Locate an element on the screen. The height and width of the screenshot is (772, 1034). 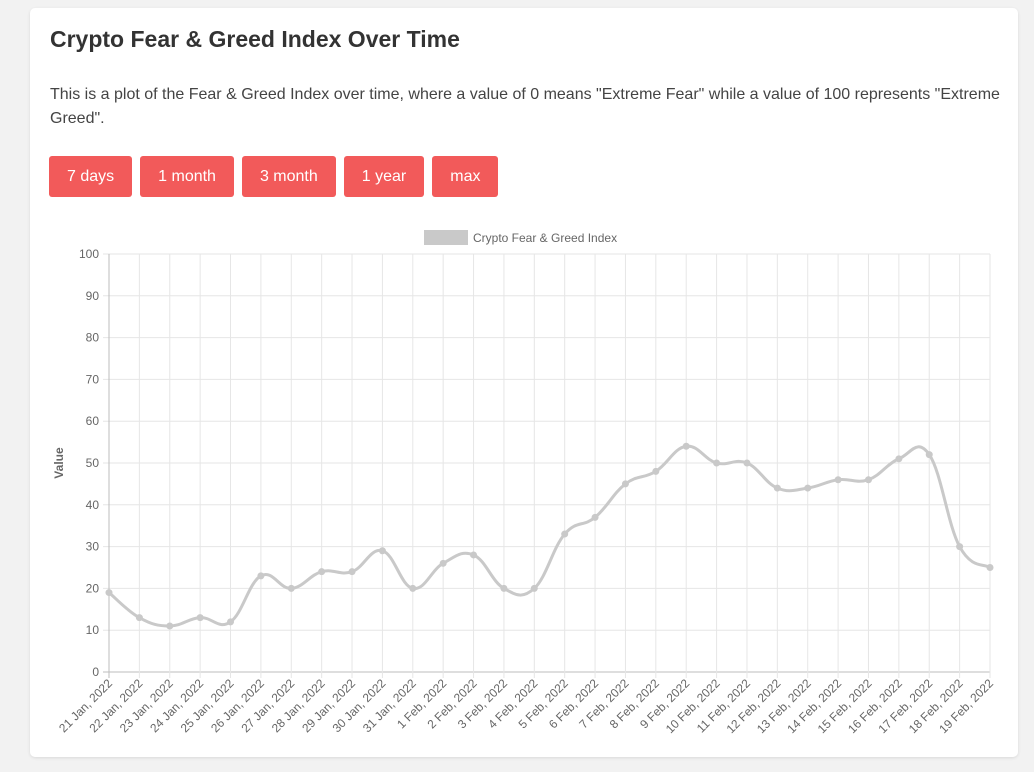
y-tick-label: 50 is located at coordinates (93, 463).